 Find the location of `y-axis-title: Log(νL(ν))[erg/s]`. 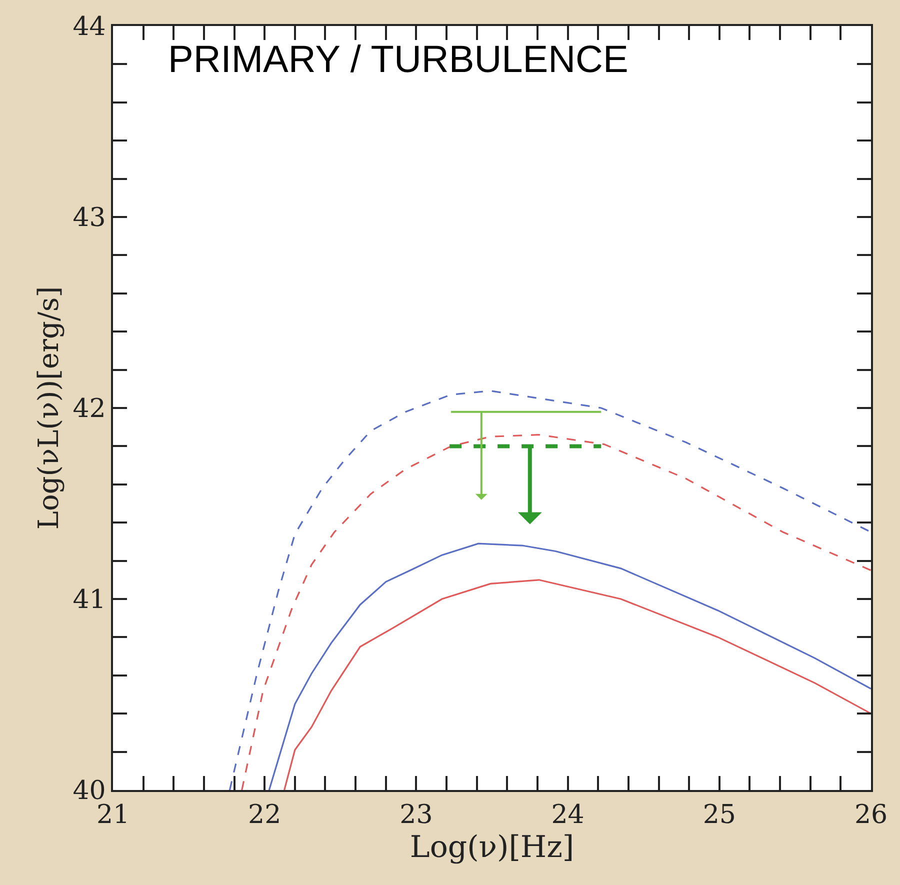

y-axis-title: Log(νL(ν))[erg/s] is located at coordinates (48, 408).